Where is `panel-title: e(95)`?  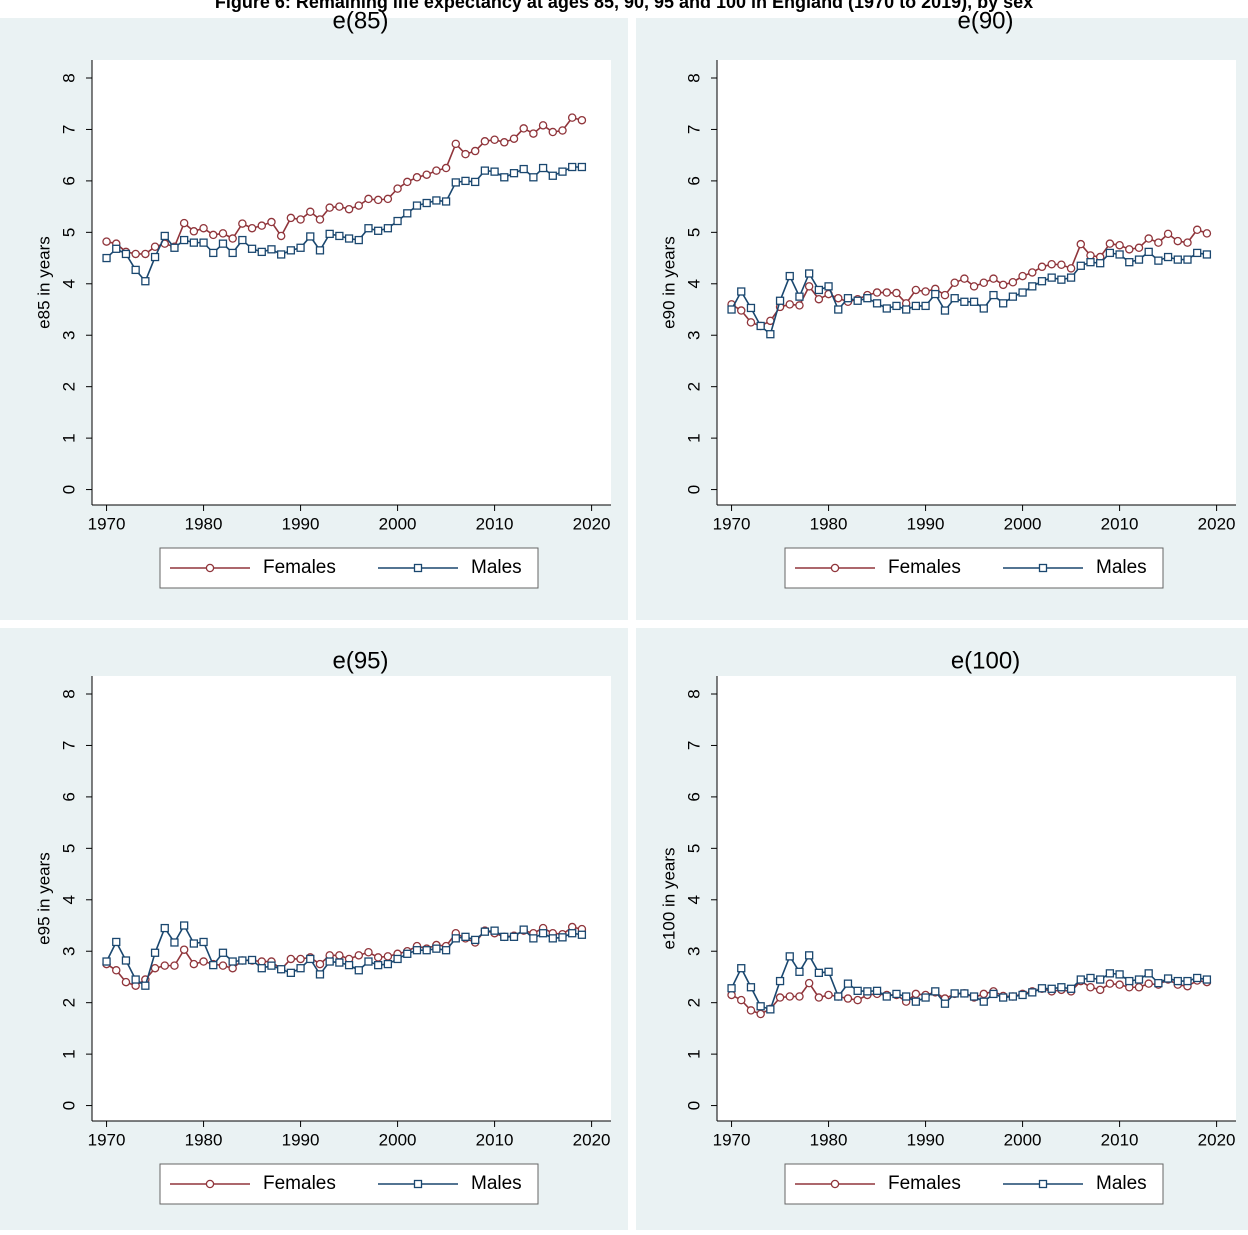 panel-title: e(95) is located at coordinates (360, 660).